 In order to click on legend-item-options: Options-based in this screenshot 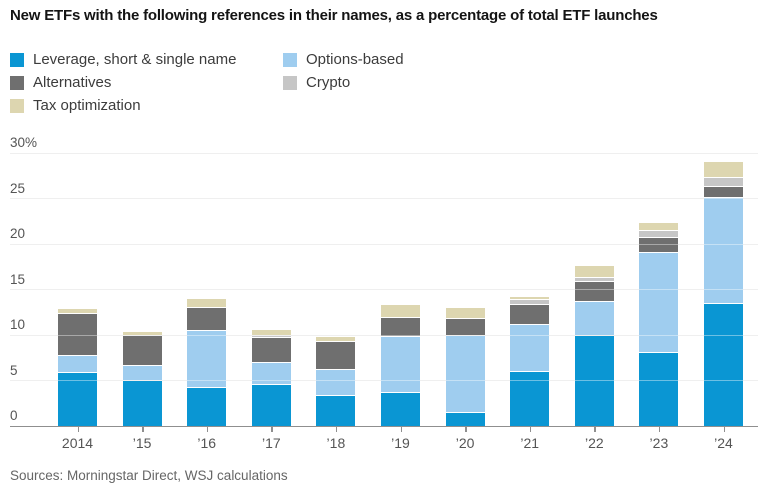, I will do `click(343, 59)`.